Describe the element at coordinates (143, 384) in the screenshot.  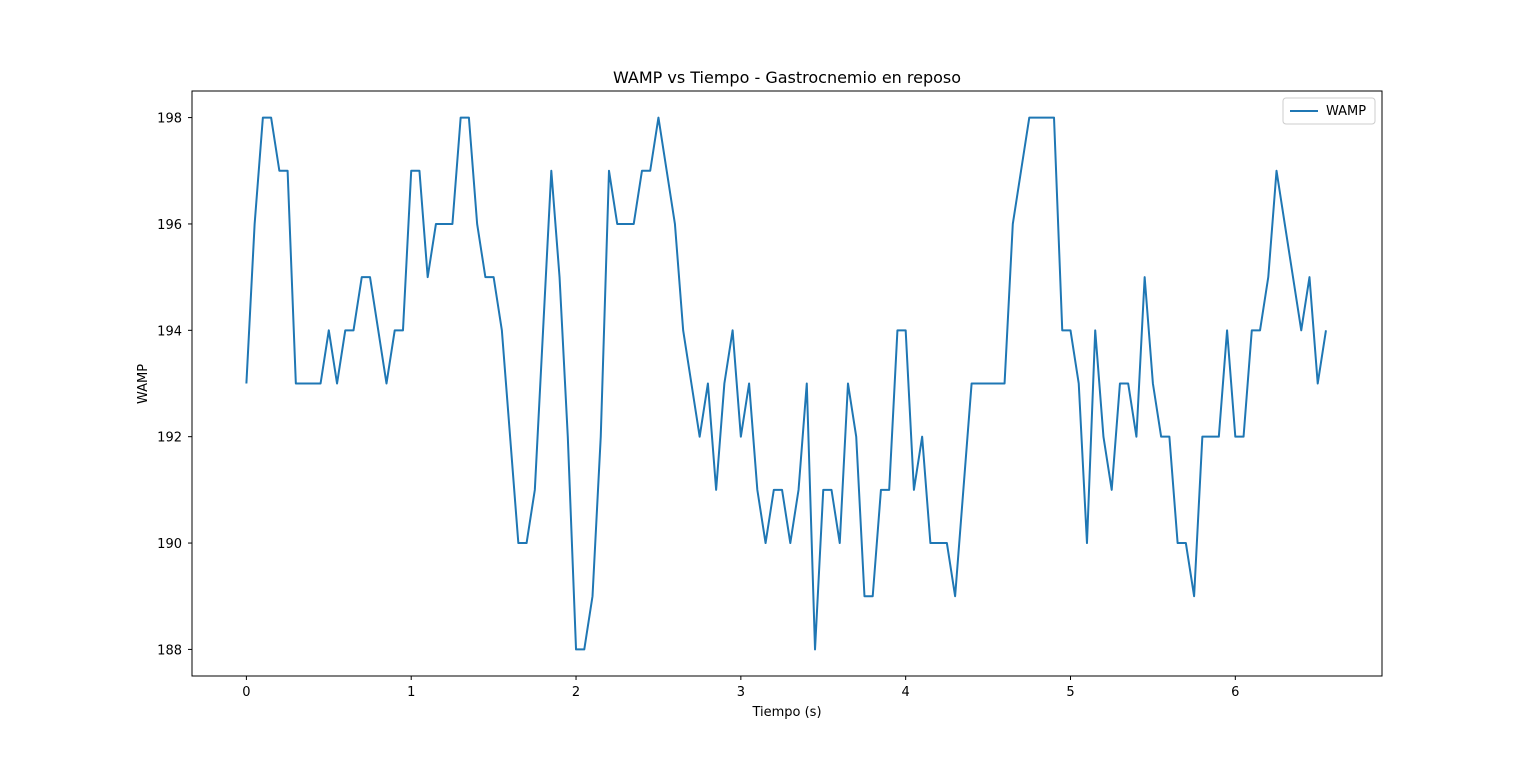
I see `y-axis-title: WAMP` at that location.